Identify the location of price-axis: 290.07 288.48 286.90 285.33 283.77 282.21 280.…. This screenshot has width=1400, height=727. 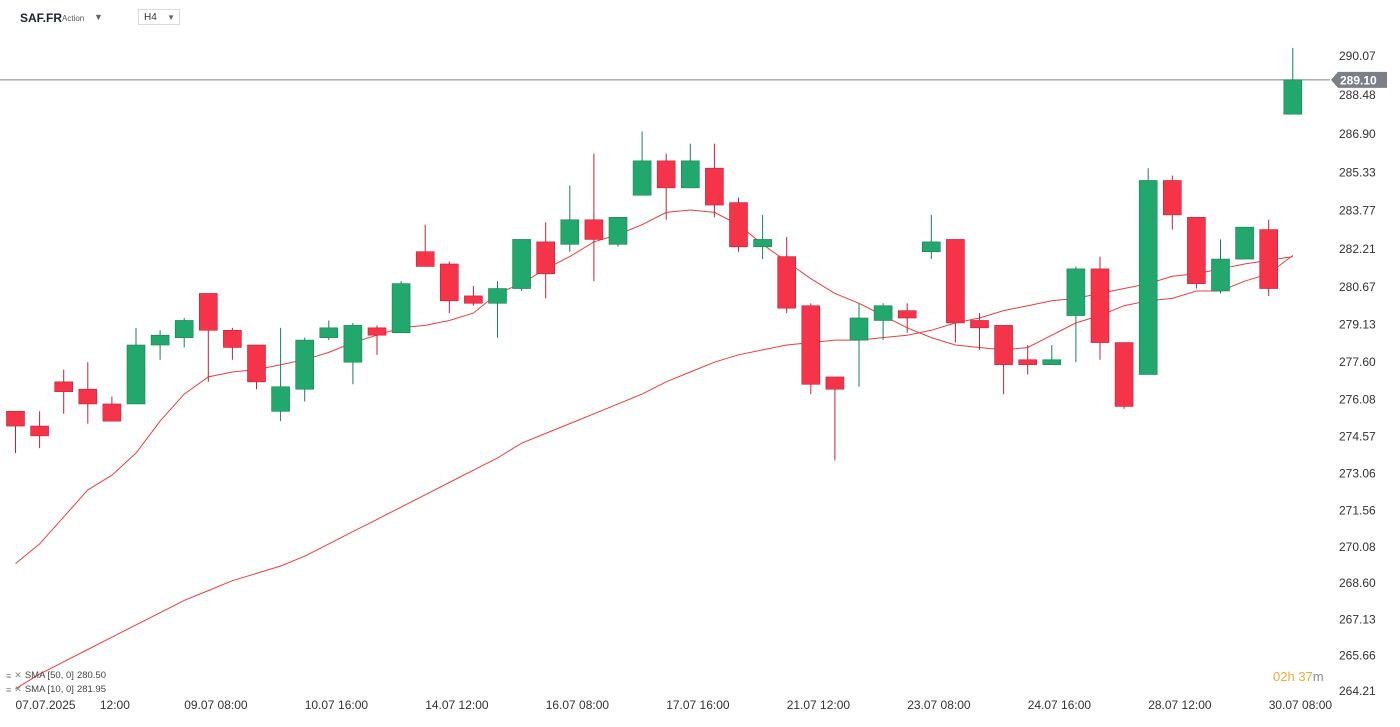
(1359, 373).